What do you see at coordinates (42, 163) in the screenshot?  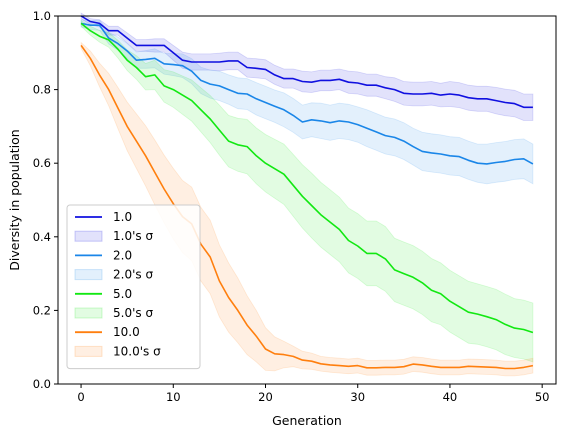 I see `y-tick-label: 0.6` at bounding box center [42, 163].